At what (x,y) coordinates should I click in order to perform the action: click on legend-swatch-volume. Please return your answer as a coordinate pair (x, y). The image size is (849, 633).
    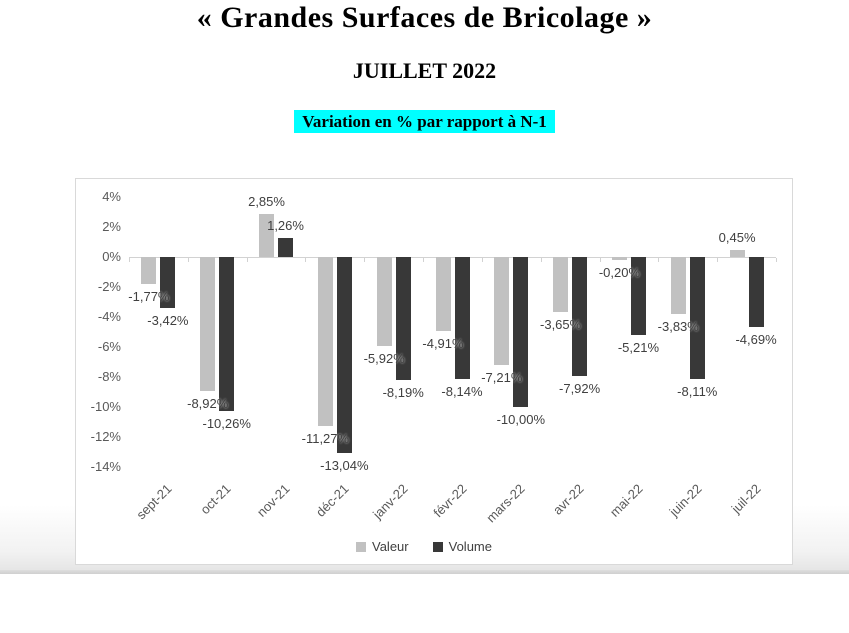
    Looking at the image, I should click on (437, 546).